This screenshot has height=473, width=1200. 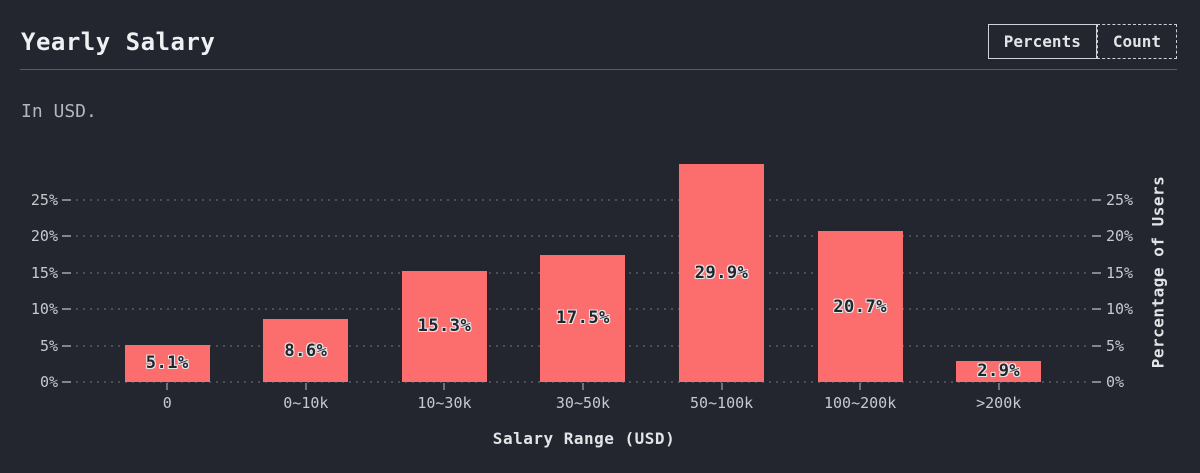 What do you see at coordinates (118, 42) in the screenshot?
I see `page-title: Yearly Salary` at bounding box center [118, 42].